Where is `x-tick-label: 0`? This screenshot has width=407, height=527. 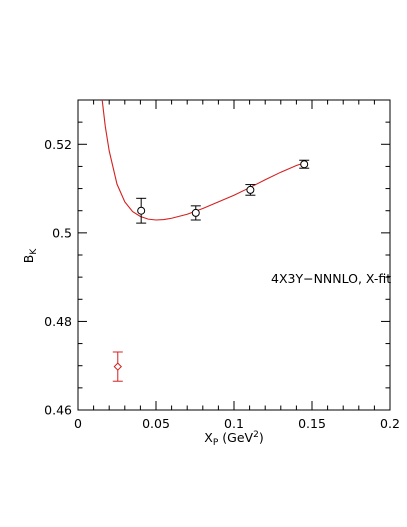
x-tick-label: 0 is located at coordinates (78, 423).